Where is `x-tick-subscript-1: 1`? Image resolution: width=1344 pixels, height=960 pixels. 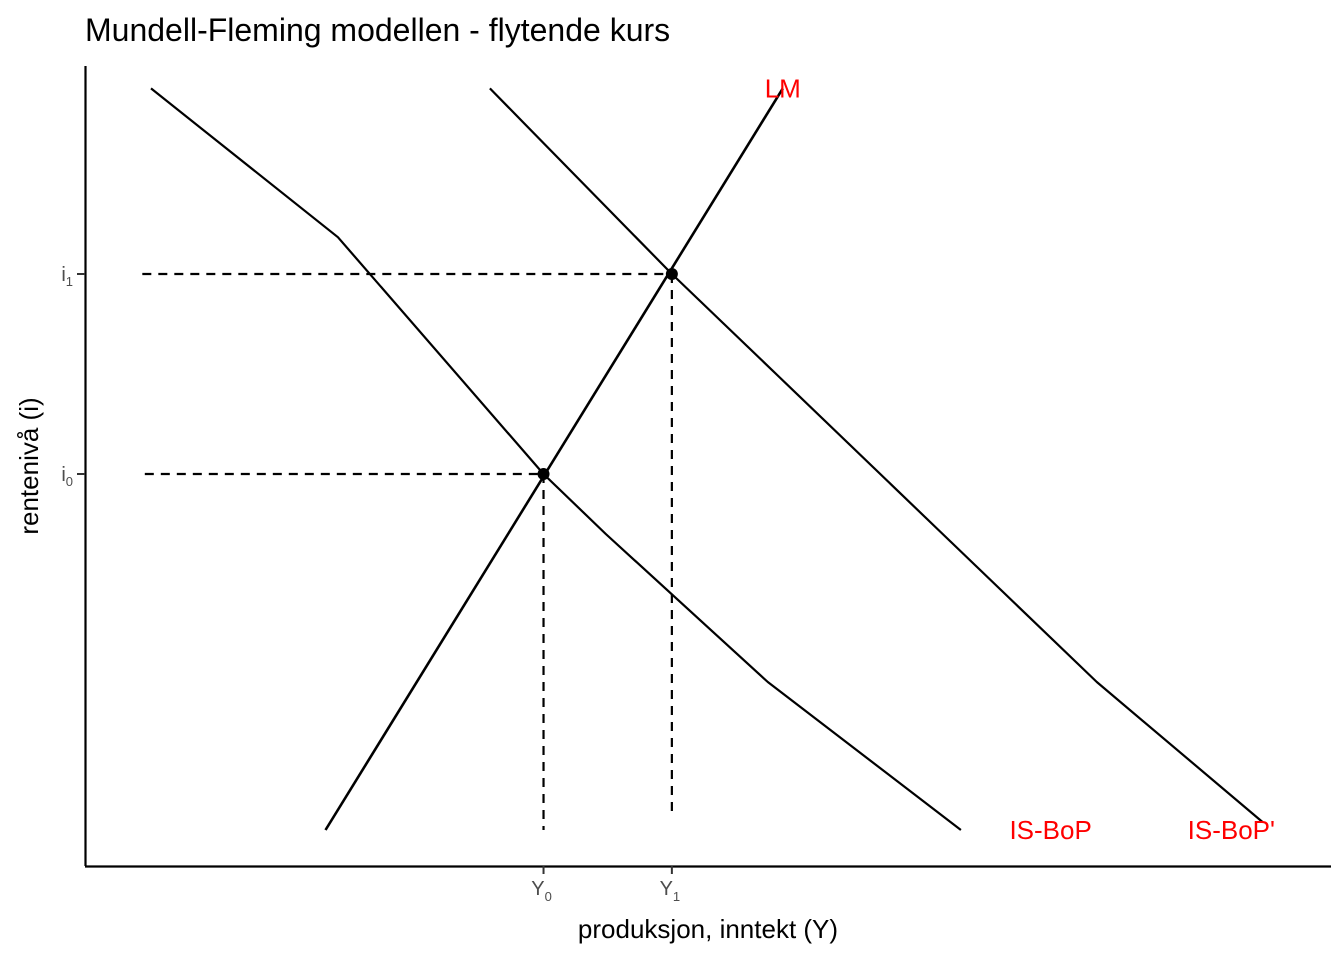 x-tick-subscript-1: 1 is located at coordinates (676, 896).